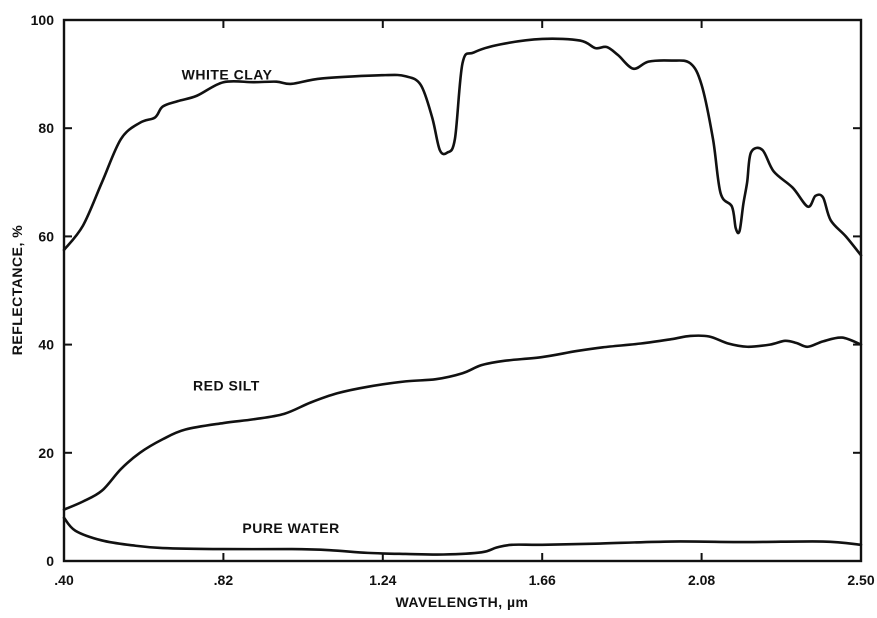  What do you see at coordinates (462, 536) in the screenshot?
I see `series-line-pure-water` at bounding box center [462, 536].